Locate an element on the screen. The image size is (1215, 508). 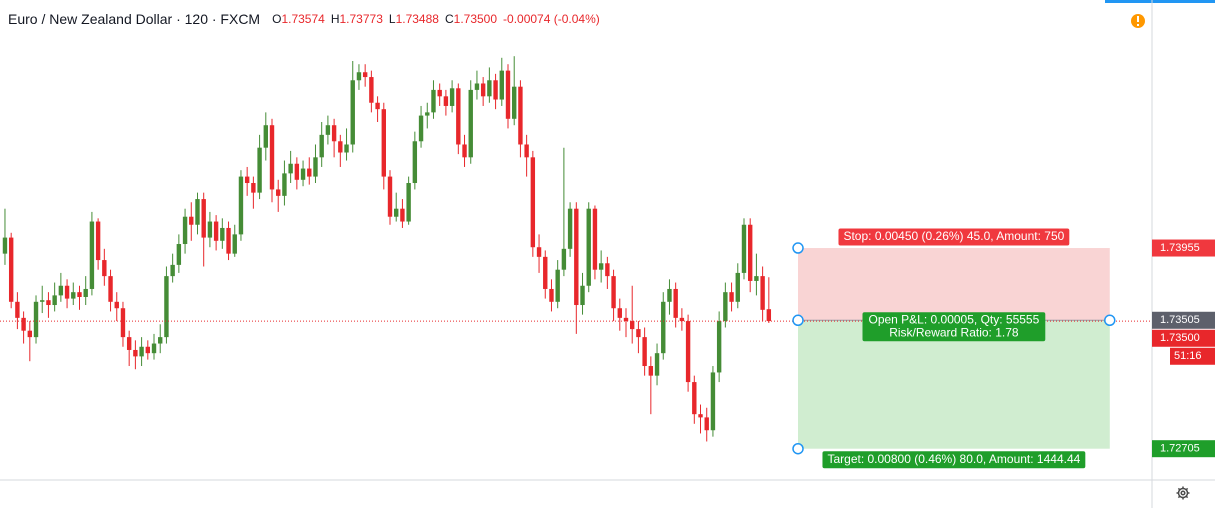
countdown-box is located at coordinates (1192, 356).